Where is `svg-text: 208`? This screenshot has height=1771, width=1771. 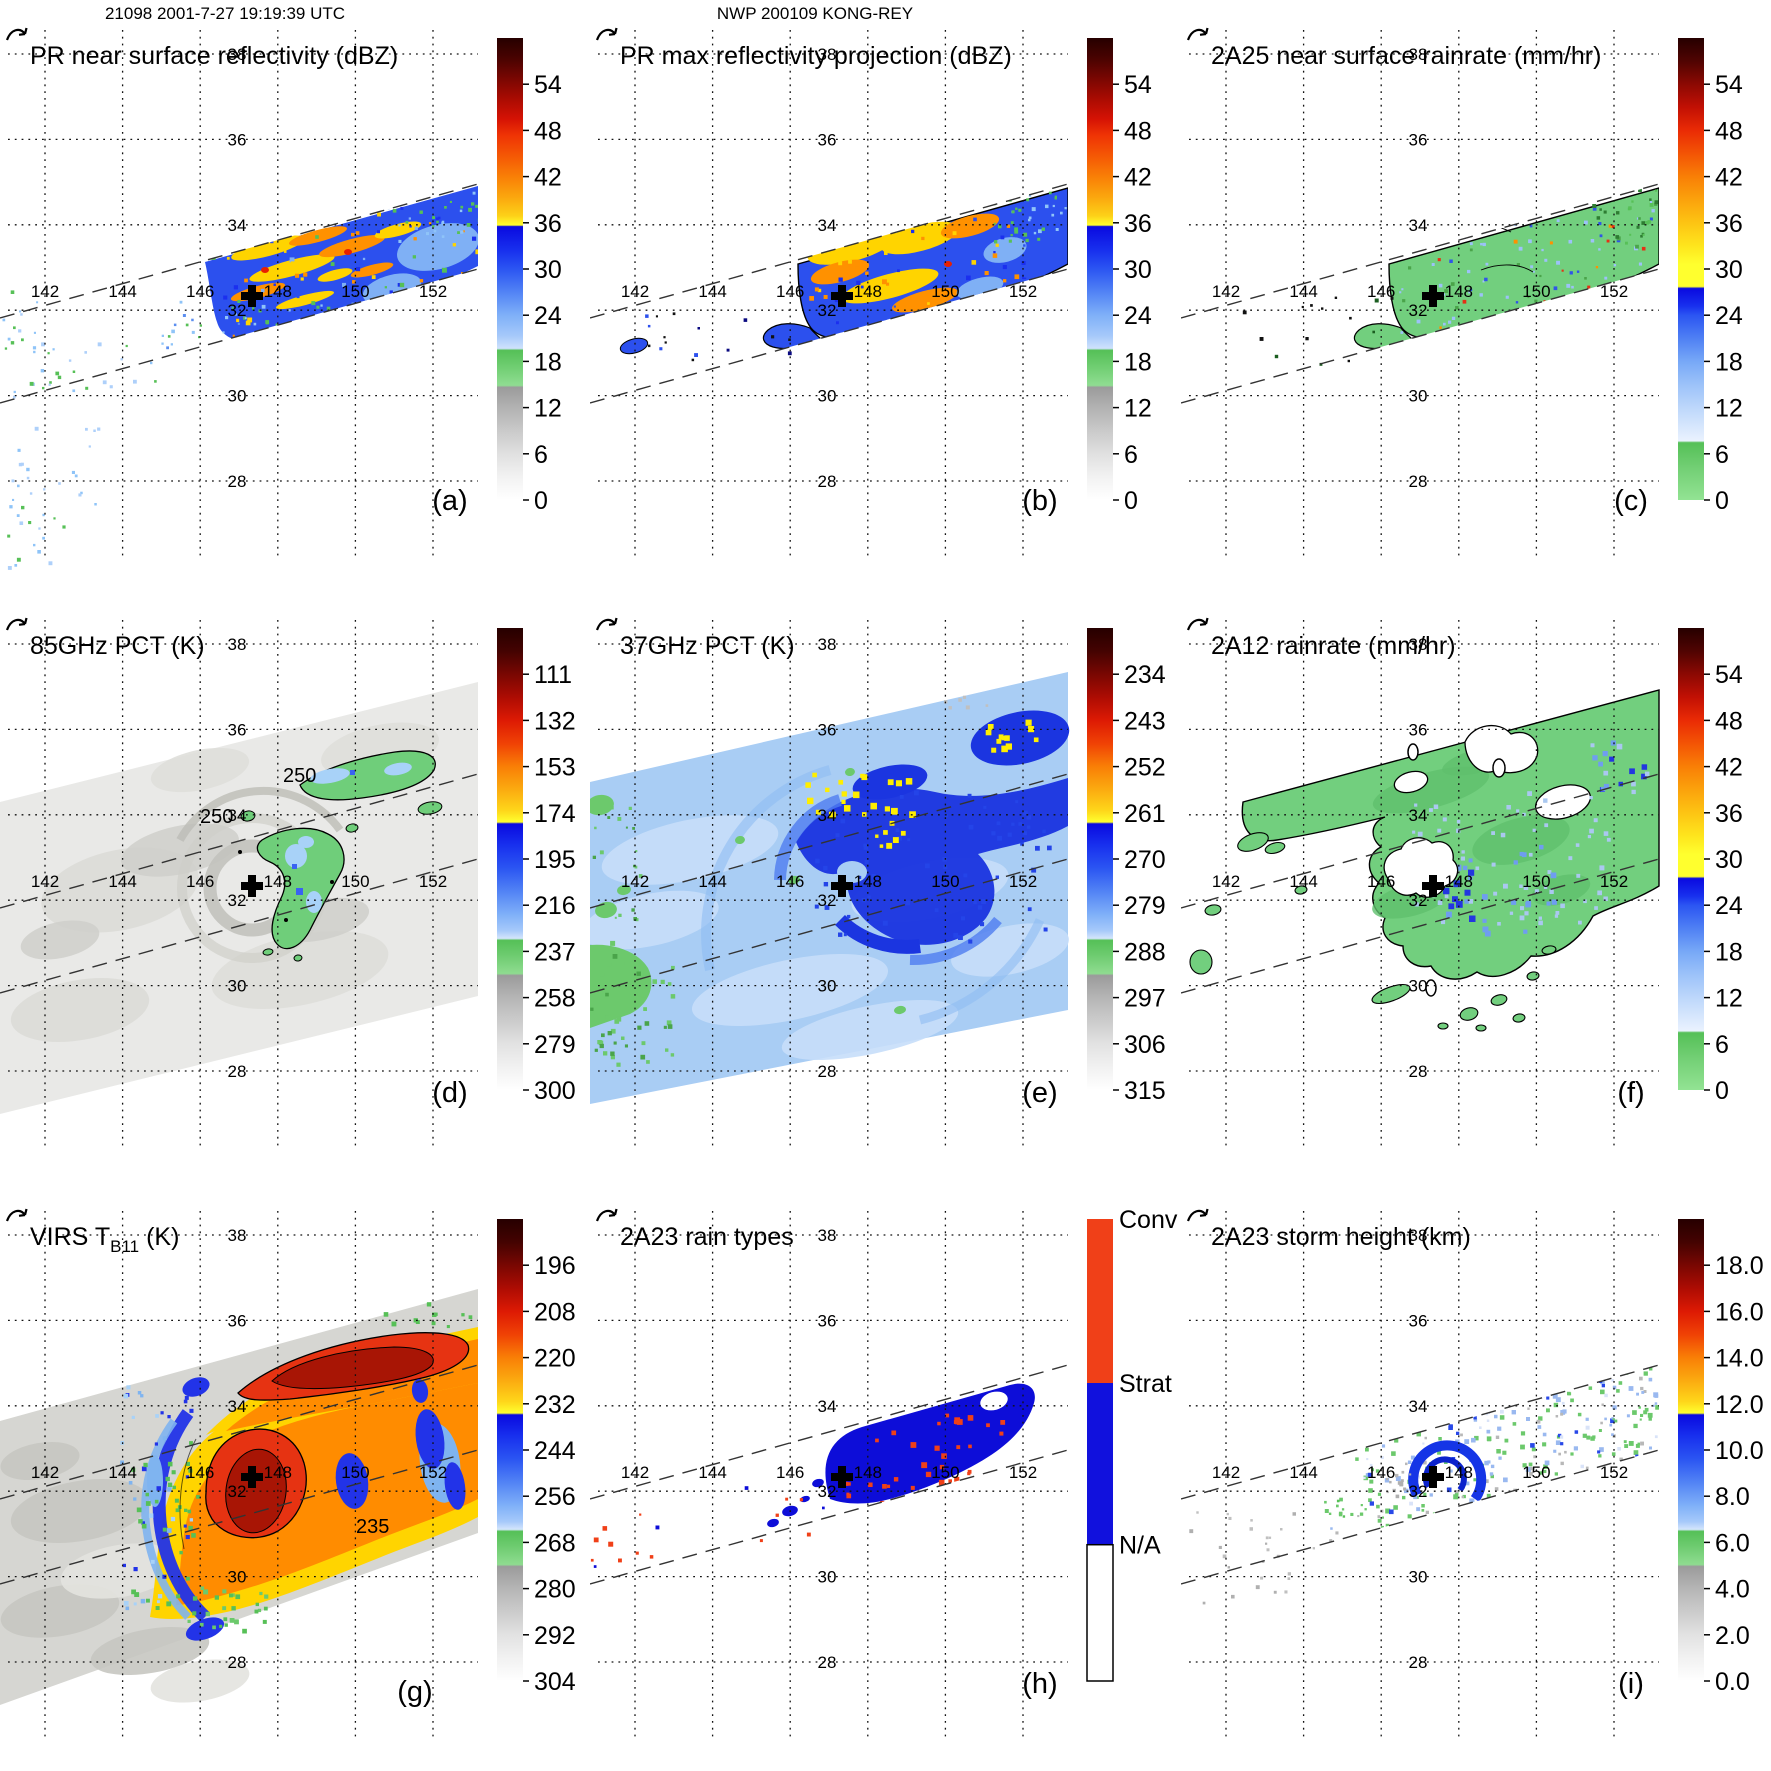
svg-text: 208 is located at coordinates (555, 1312).